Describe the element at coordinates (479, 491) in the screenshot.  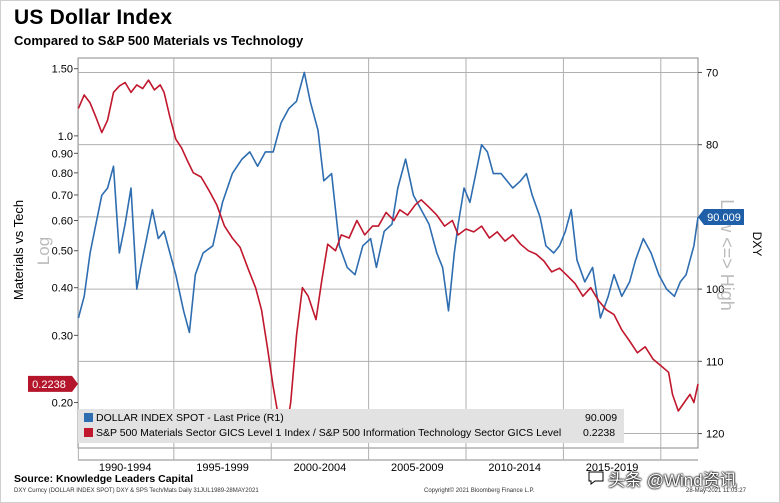
I see `meta-copyright: Copyright© 2021 Bloomberg Finance L.P.` at that location.